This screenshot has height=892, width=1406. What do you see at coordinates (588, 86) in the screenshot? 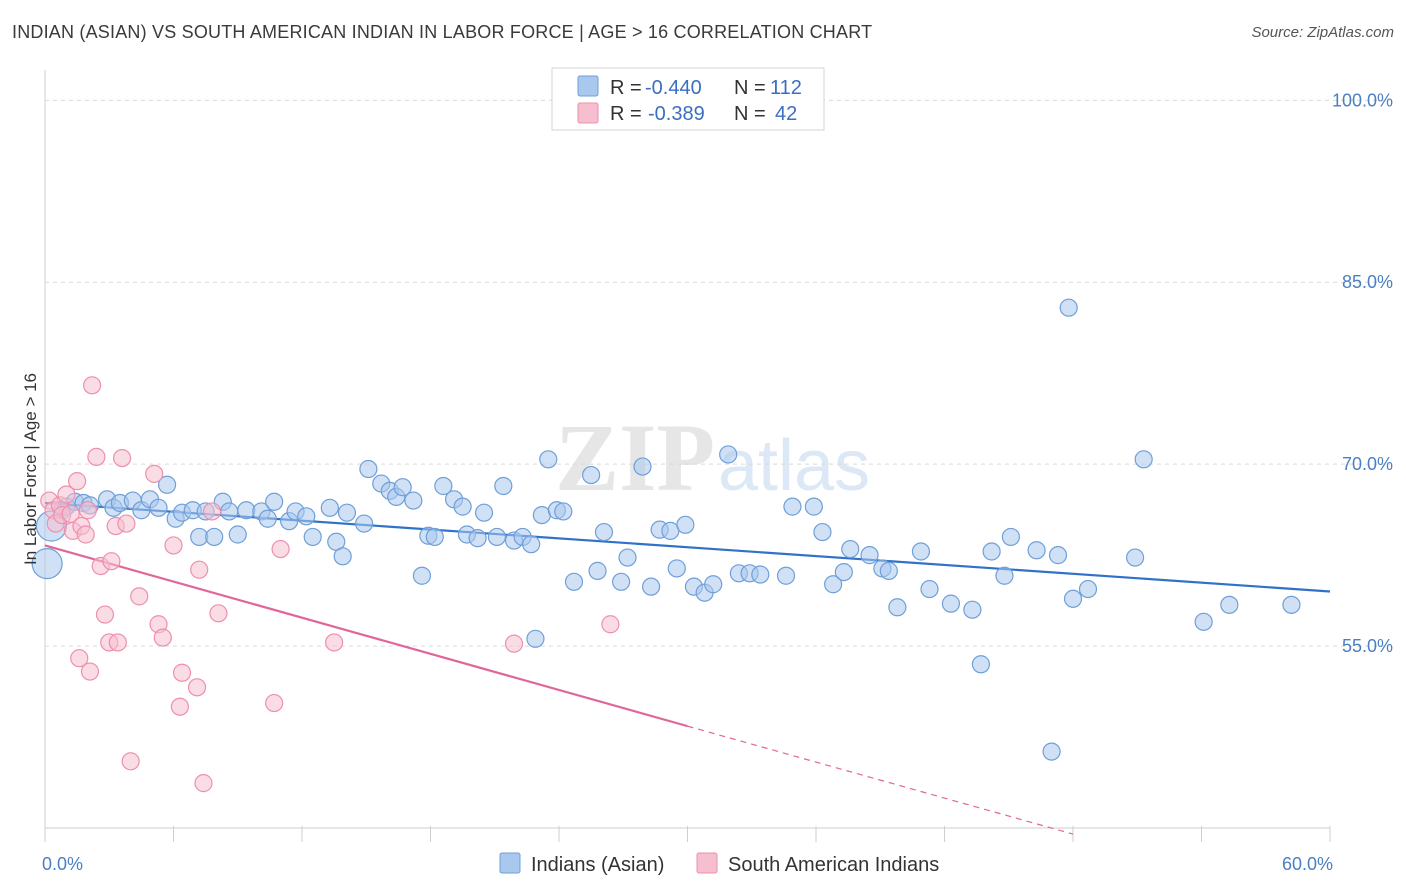
I see `legend-swatch-blue` at bounding box center [588, 86].